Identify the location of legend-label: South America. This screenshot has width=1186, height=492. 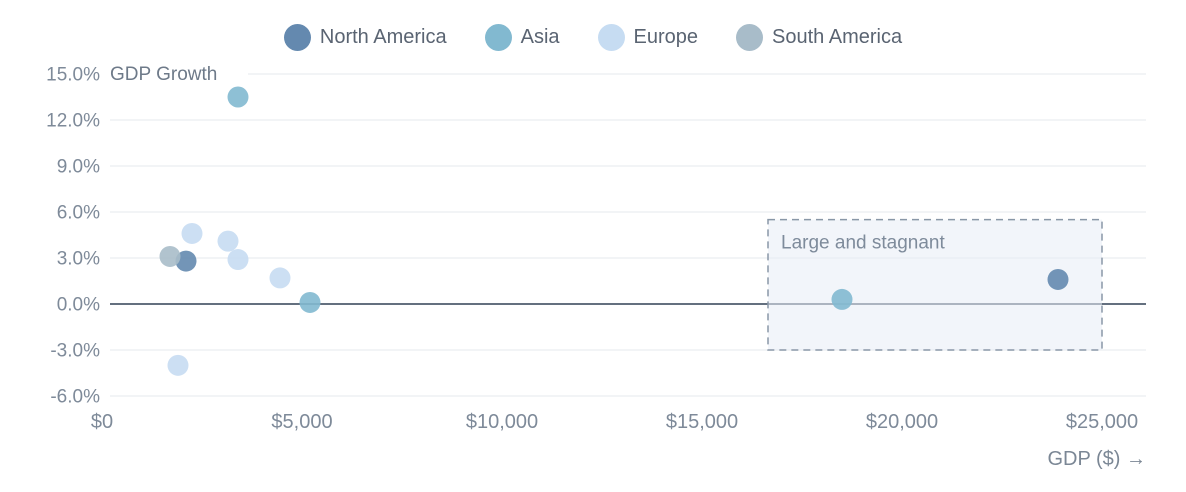
(837, 37).